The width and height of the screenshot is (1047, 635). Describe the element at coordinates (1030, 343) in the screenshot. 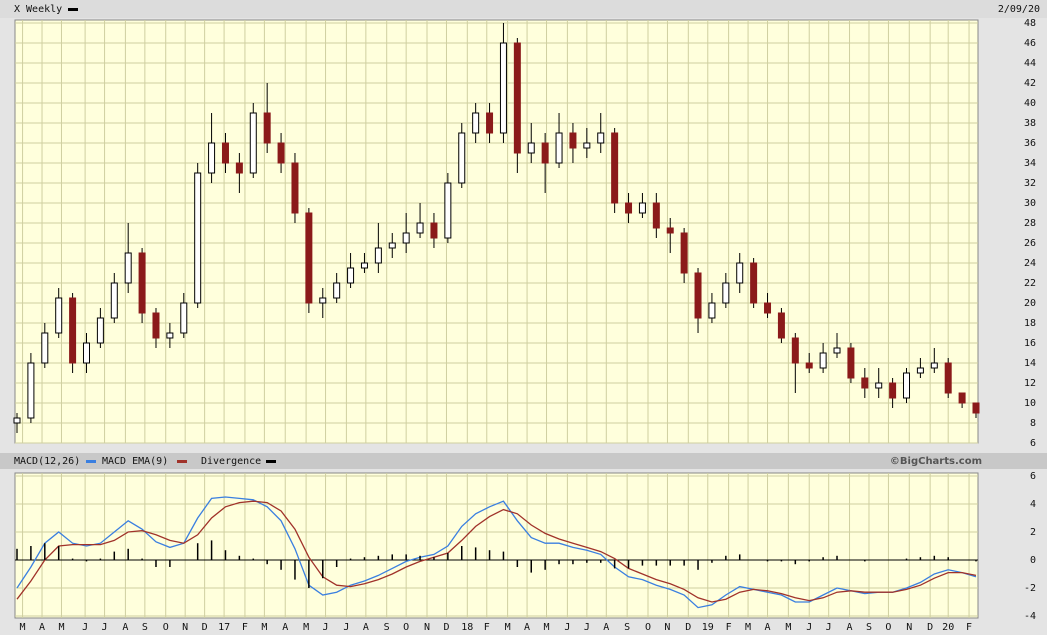

I see `y-tick-label: 16` at that location.